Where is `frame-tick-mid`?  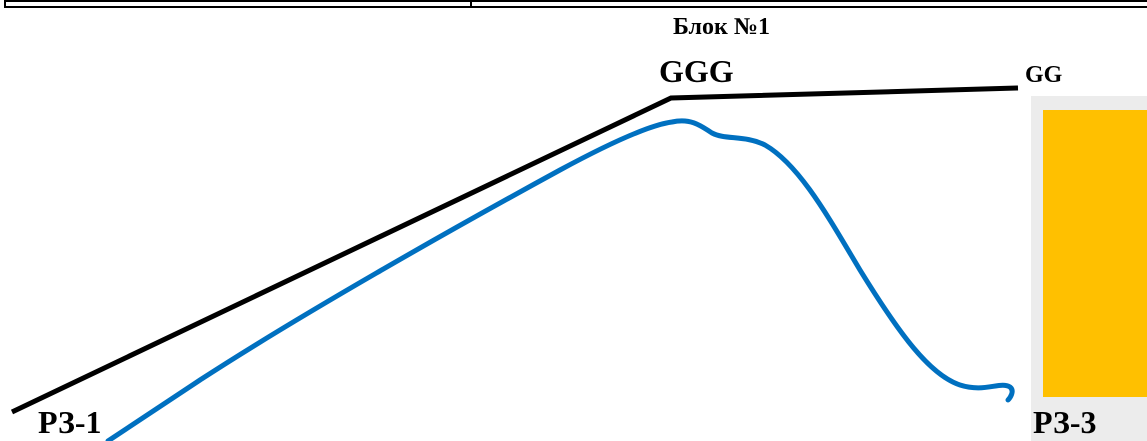
frame-tick-mid is located at coordinates (471, 4).